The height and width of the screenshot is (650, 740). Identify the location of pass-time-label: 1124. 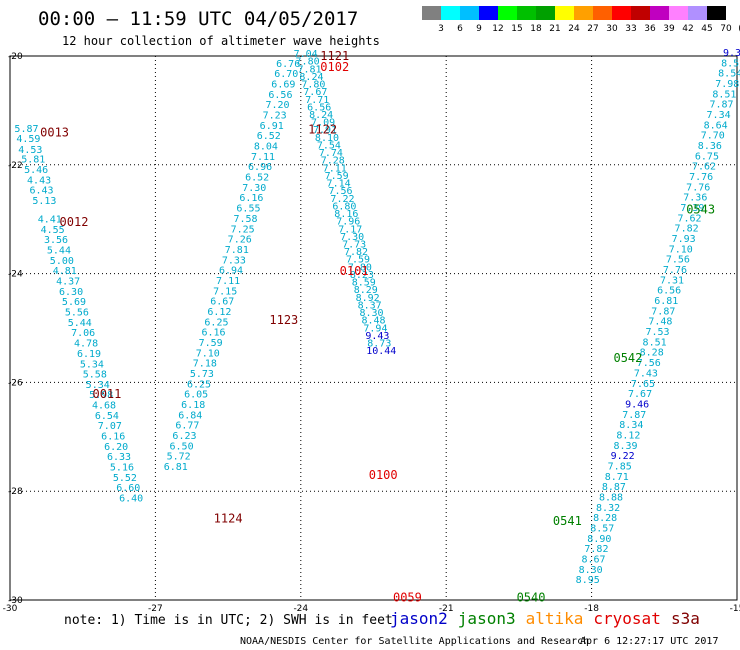
(228, 518).